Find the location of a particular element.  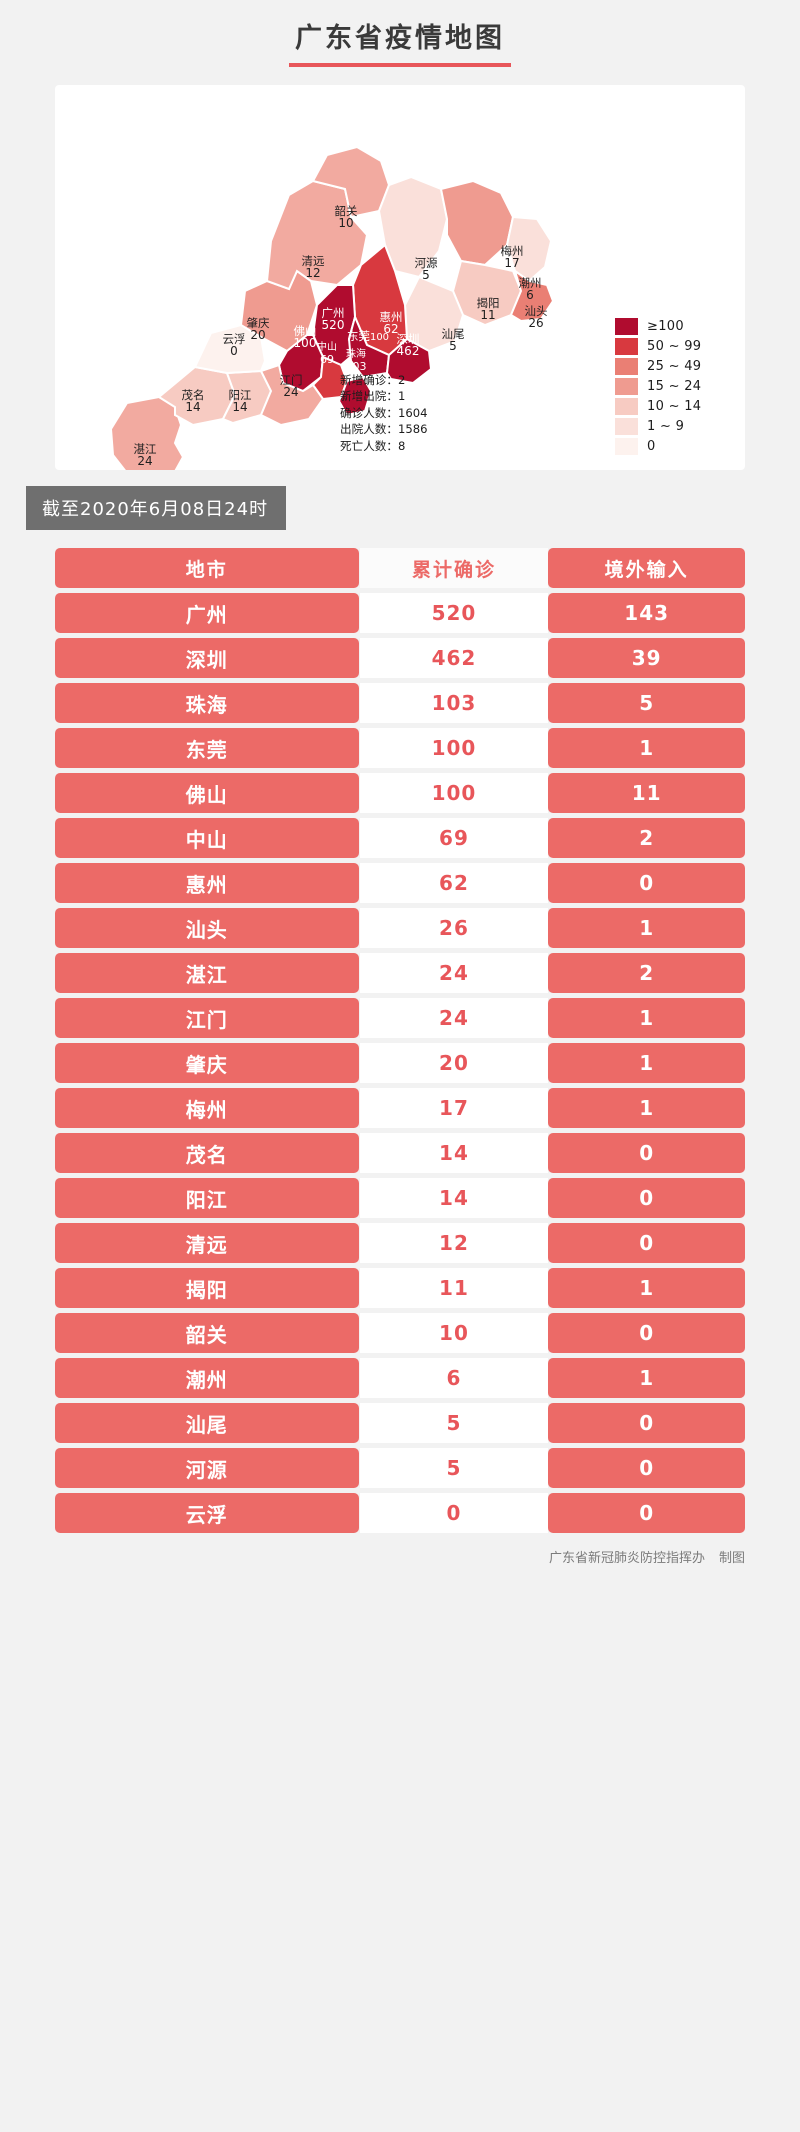

table-header-row: 地市 累计确诊 境外输入 is located at coordinates (400, 568).